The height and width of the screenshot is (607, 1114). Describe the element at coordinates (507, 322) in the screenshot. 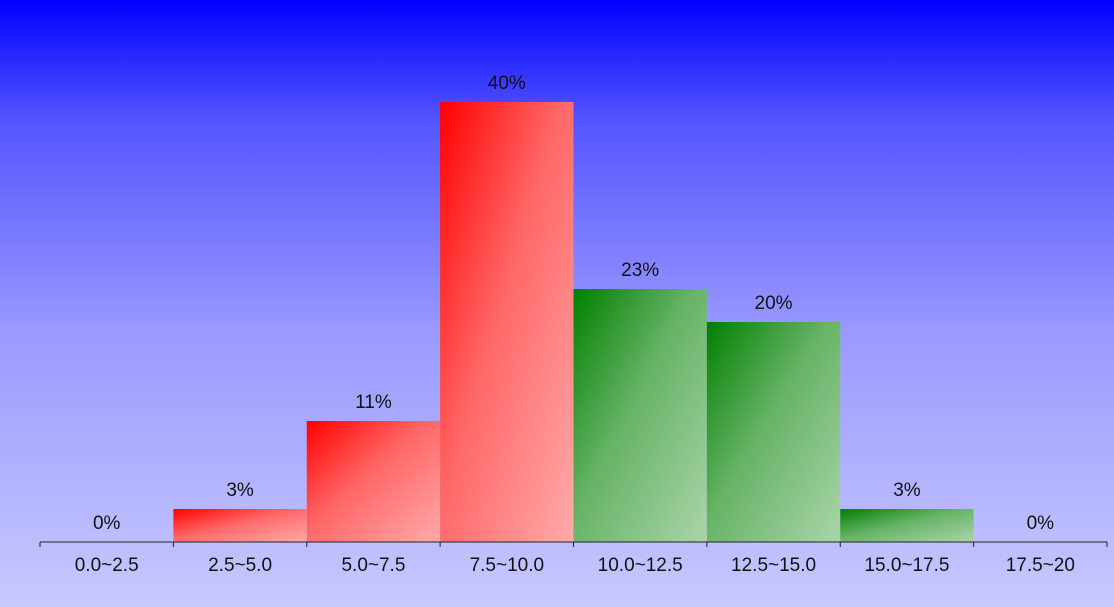

I see `bar-7.5~10.0` at that location.